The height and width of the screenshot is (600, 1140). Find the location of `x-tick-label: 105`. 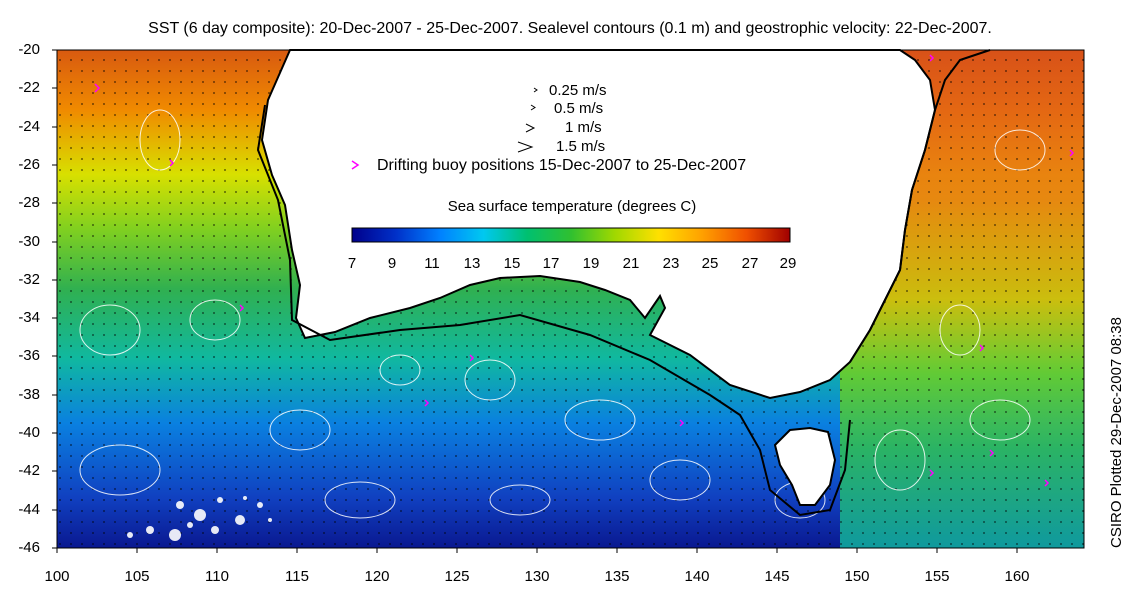

x-tick-label: 105 is located at coordinates (137, 576).